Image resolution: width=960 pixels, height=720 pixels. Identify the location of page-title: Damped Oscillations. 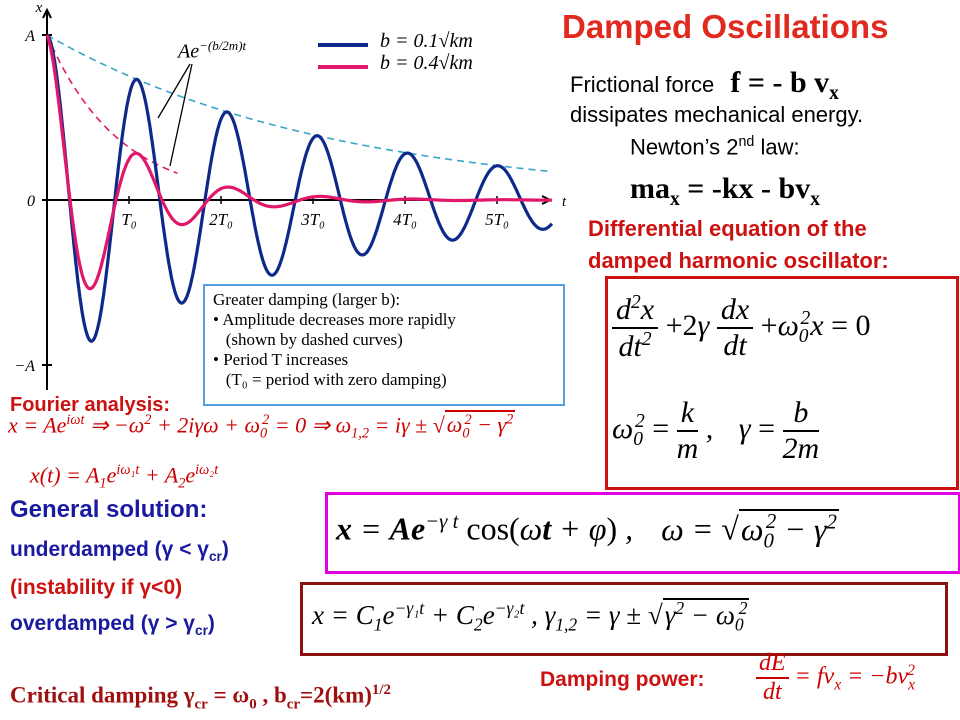
(725, 26).